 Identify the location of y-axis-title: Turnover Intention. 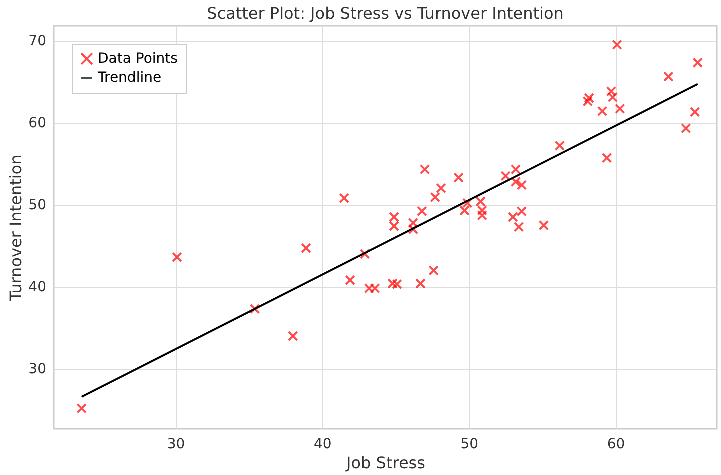
(16, 228).